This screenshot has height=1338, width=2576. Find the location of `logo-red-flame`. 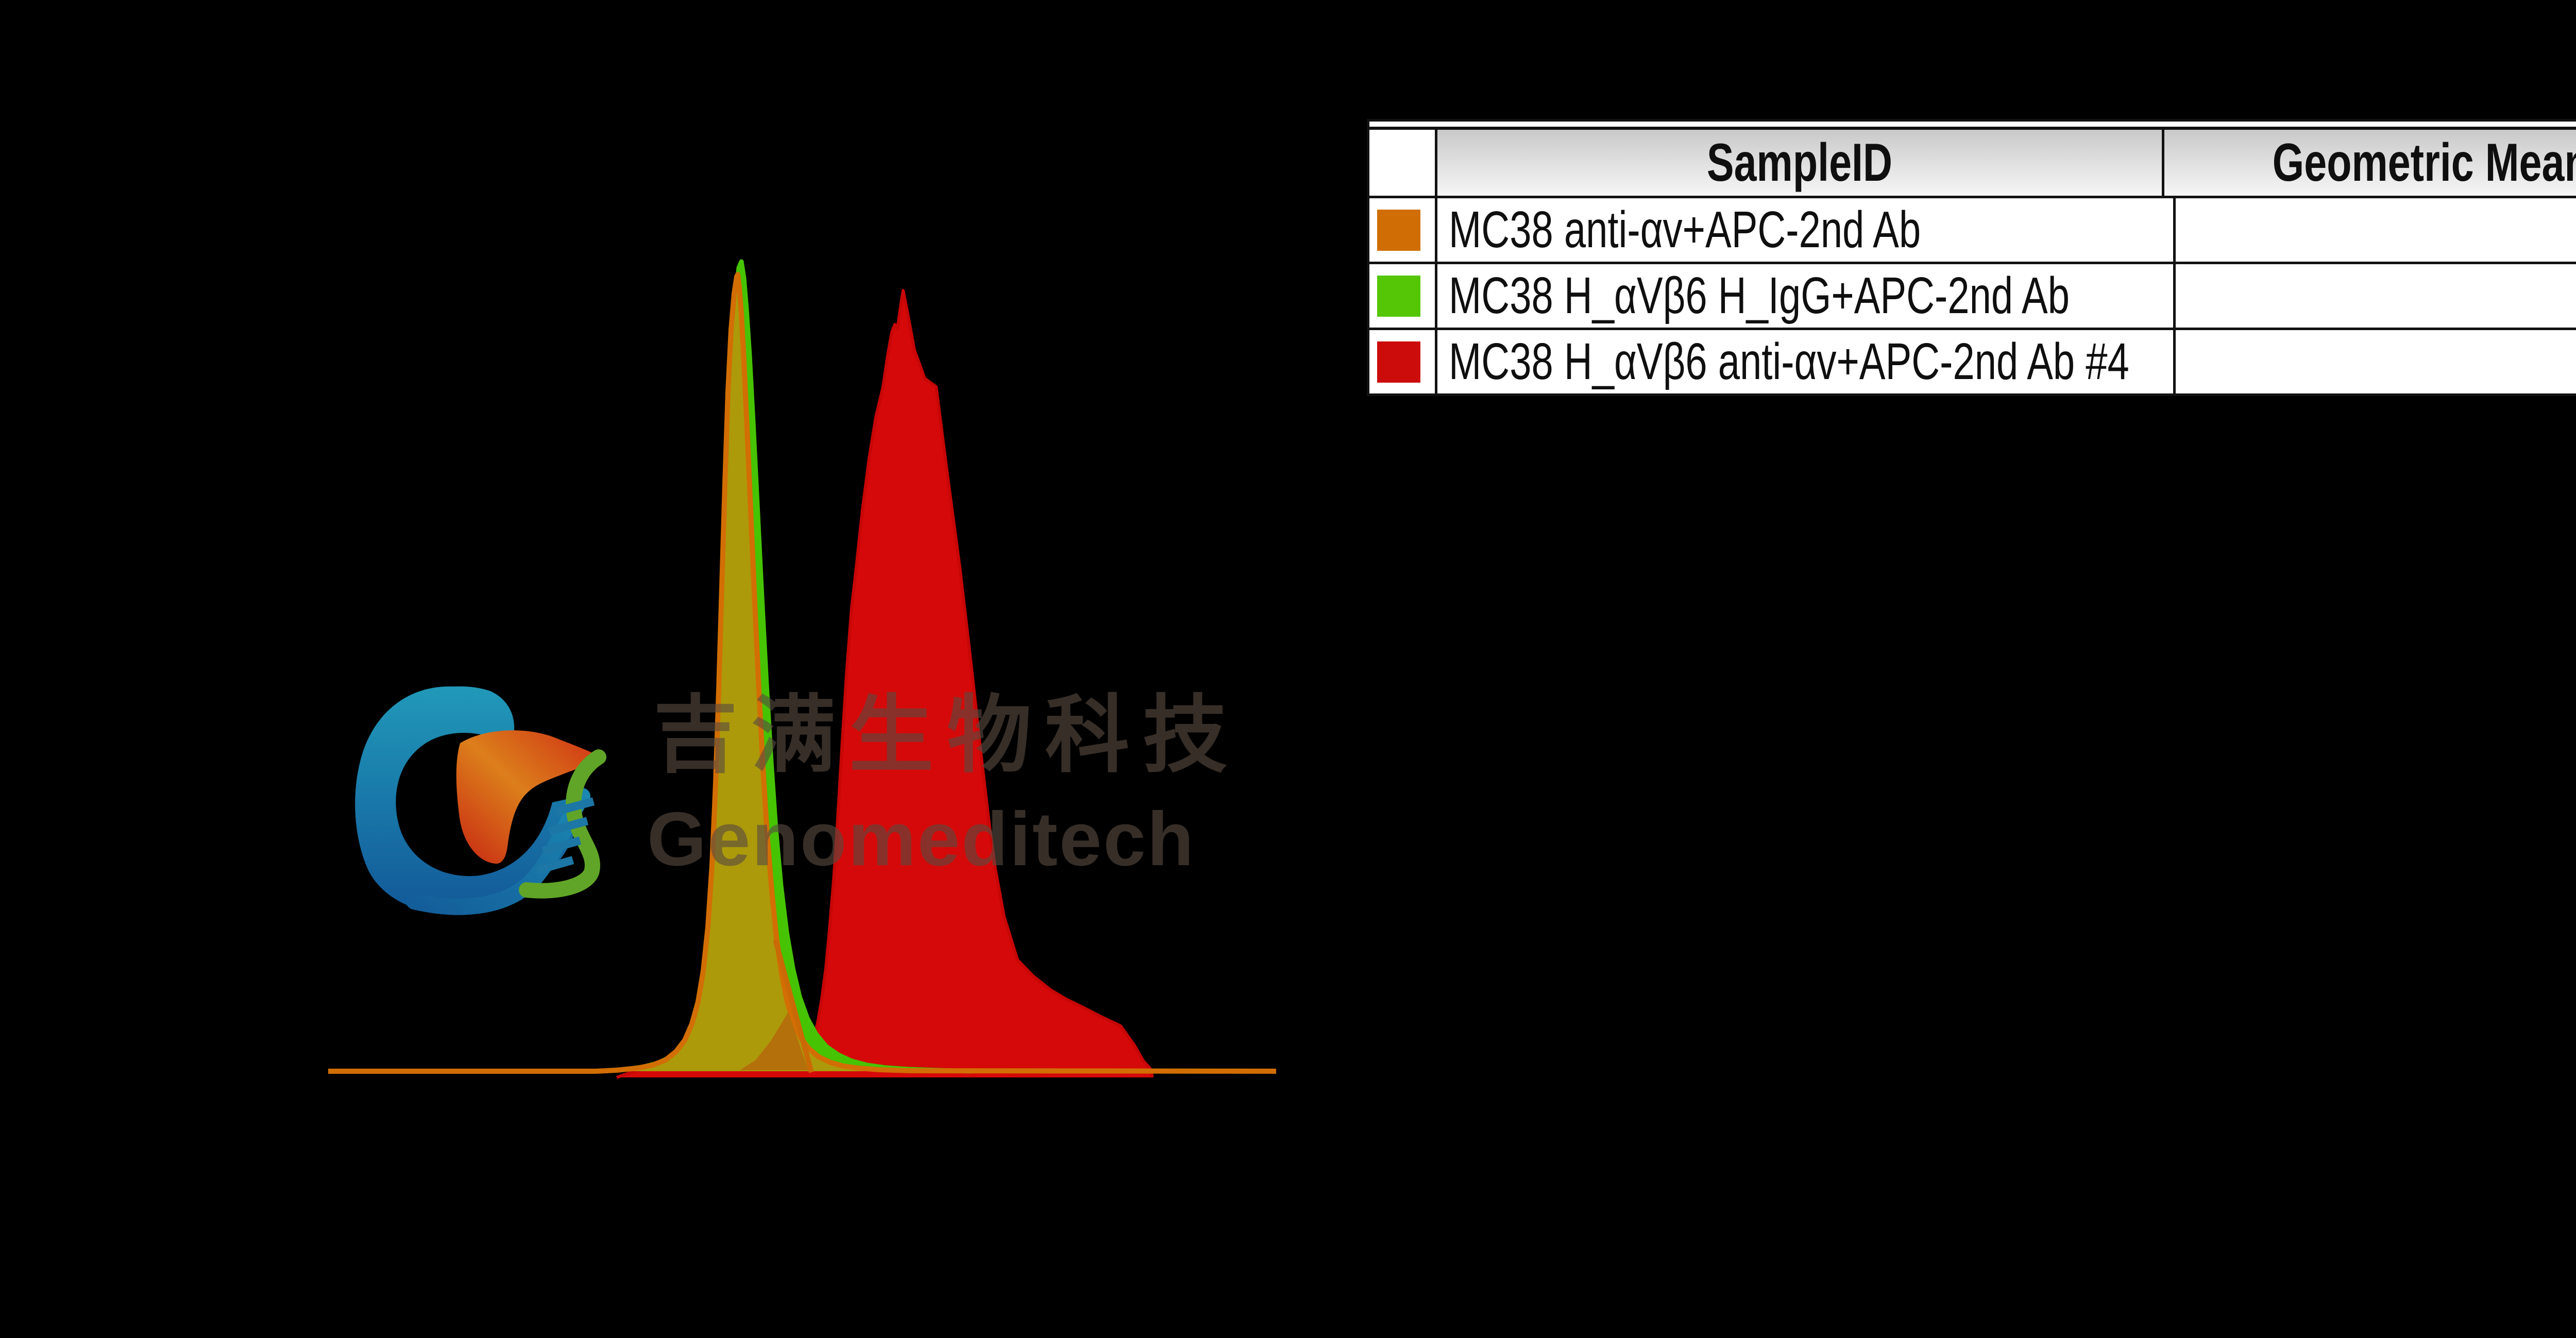

logo-red-flame is located at coordinates (529, 797).